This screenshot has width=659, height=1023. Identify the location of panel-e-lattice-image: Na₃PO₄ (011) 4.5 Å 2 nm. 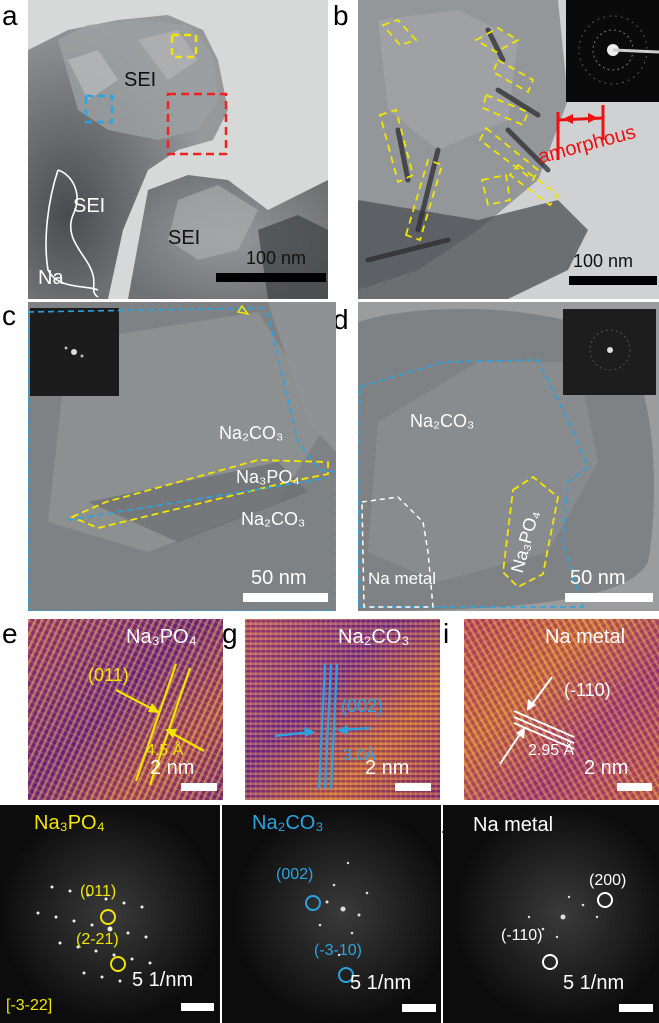
(125, 709).